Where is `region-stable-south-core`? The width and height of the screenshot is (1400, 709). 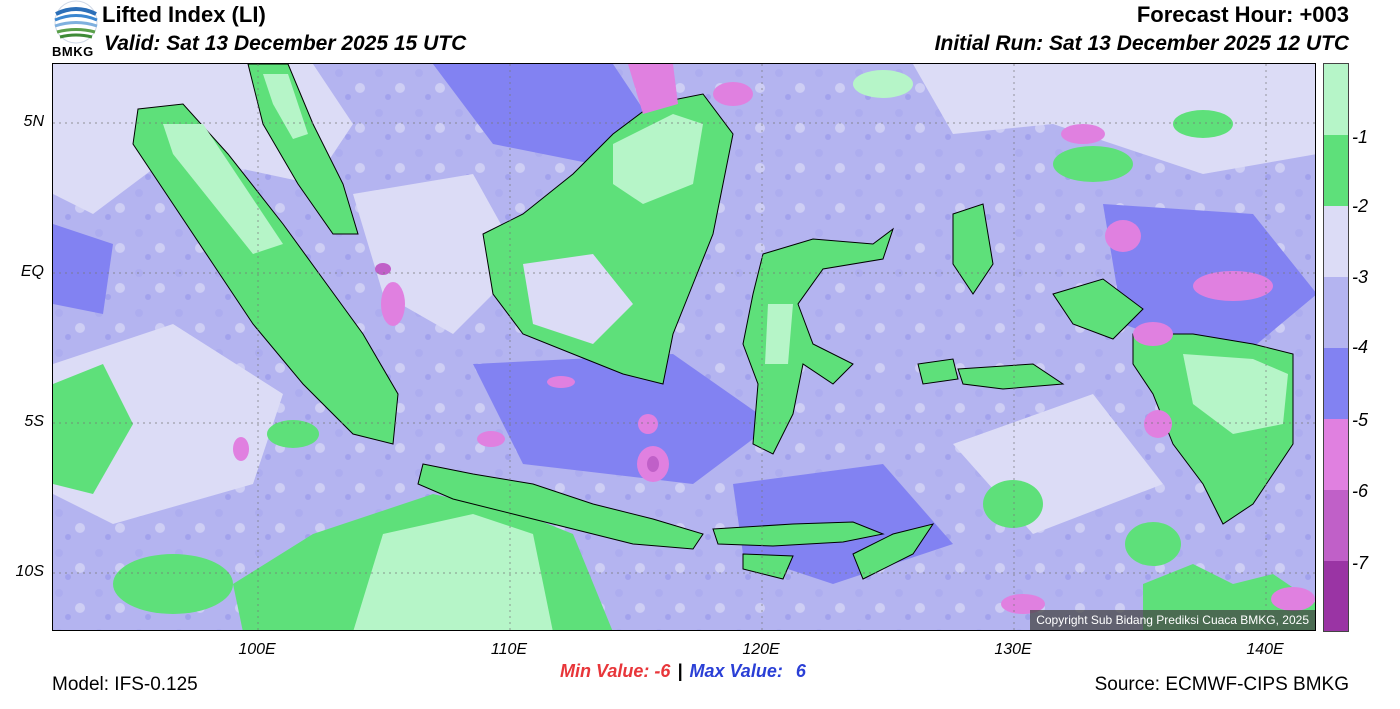 region-stable-south-core is located at coordinates (453, 572).